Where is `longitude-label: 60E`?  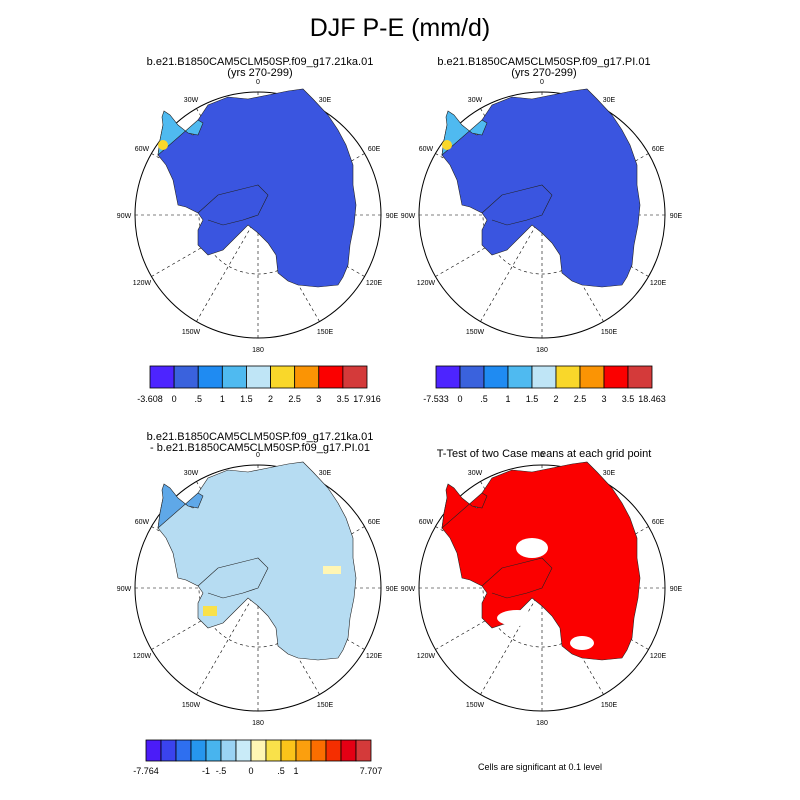
longitude-label: 60E is located at coordinates (374, 522).